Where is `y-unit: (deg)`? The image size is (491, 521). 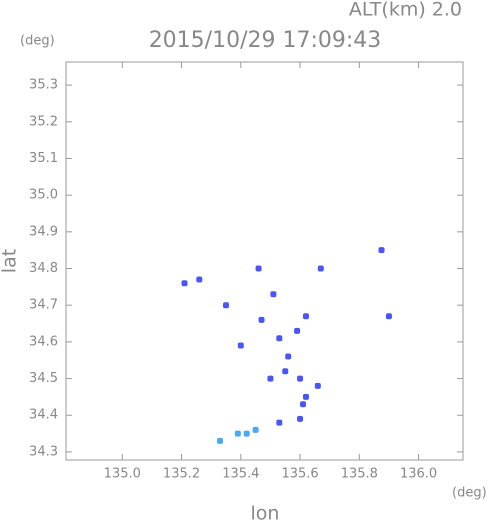 y-unit: (deg) is located at coordinates (37, 41).